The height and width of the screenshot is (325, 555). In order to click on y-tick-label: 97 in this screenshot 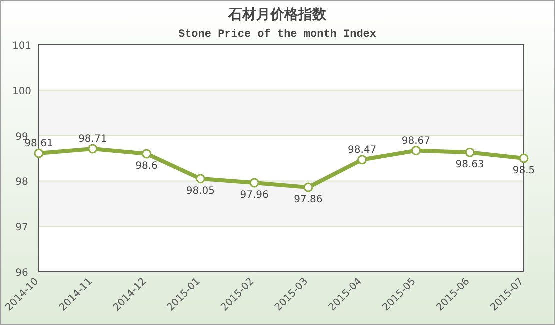, I will do `click(22, 228)`.